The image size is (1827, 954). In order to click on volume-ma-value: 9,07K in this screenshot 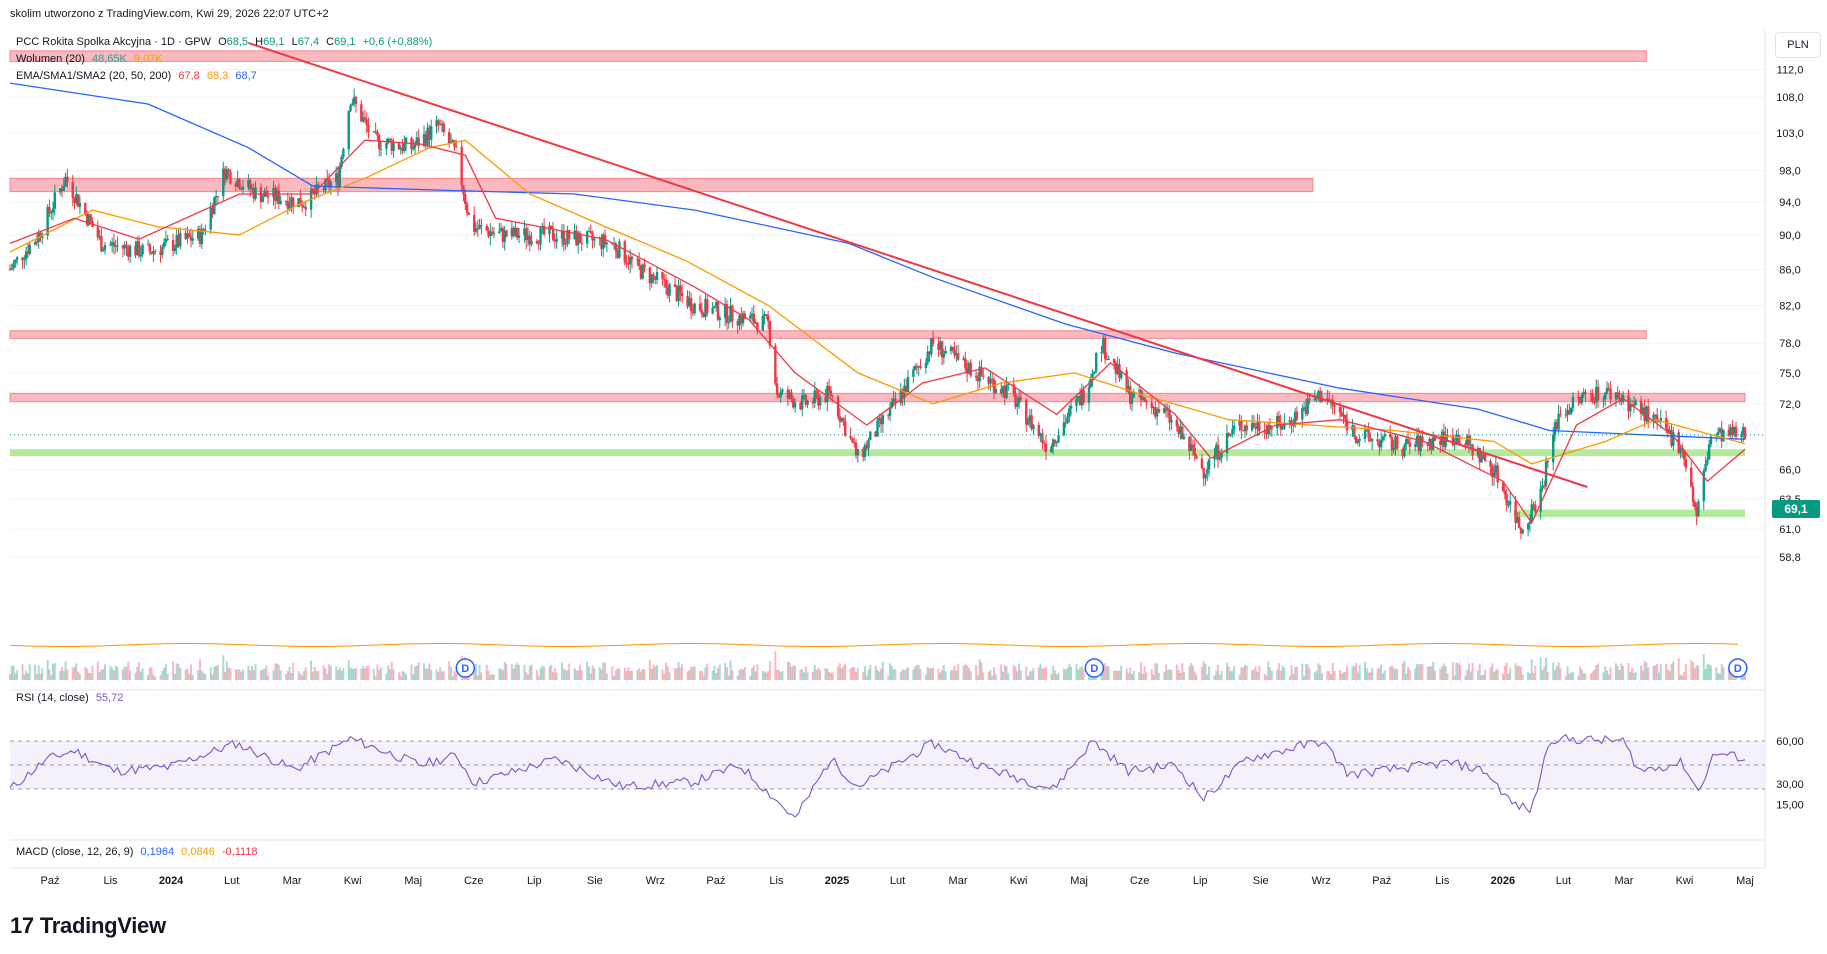, I will do `click(148, 59)`.